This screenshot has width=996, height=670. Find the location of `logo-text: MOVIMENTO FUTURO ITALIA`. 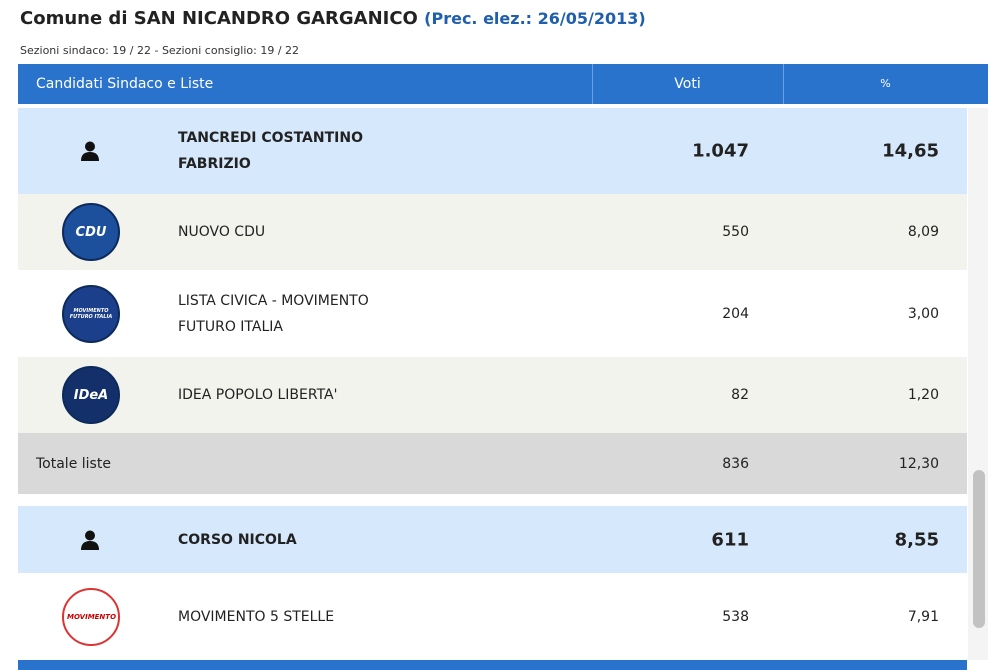

logo-text: MOVIMENTO FUTURO ITALIA is located at coordinates (91, 313).